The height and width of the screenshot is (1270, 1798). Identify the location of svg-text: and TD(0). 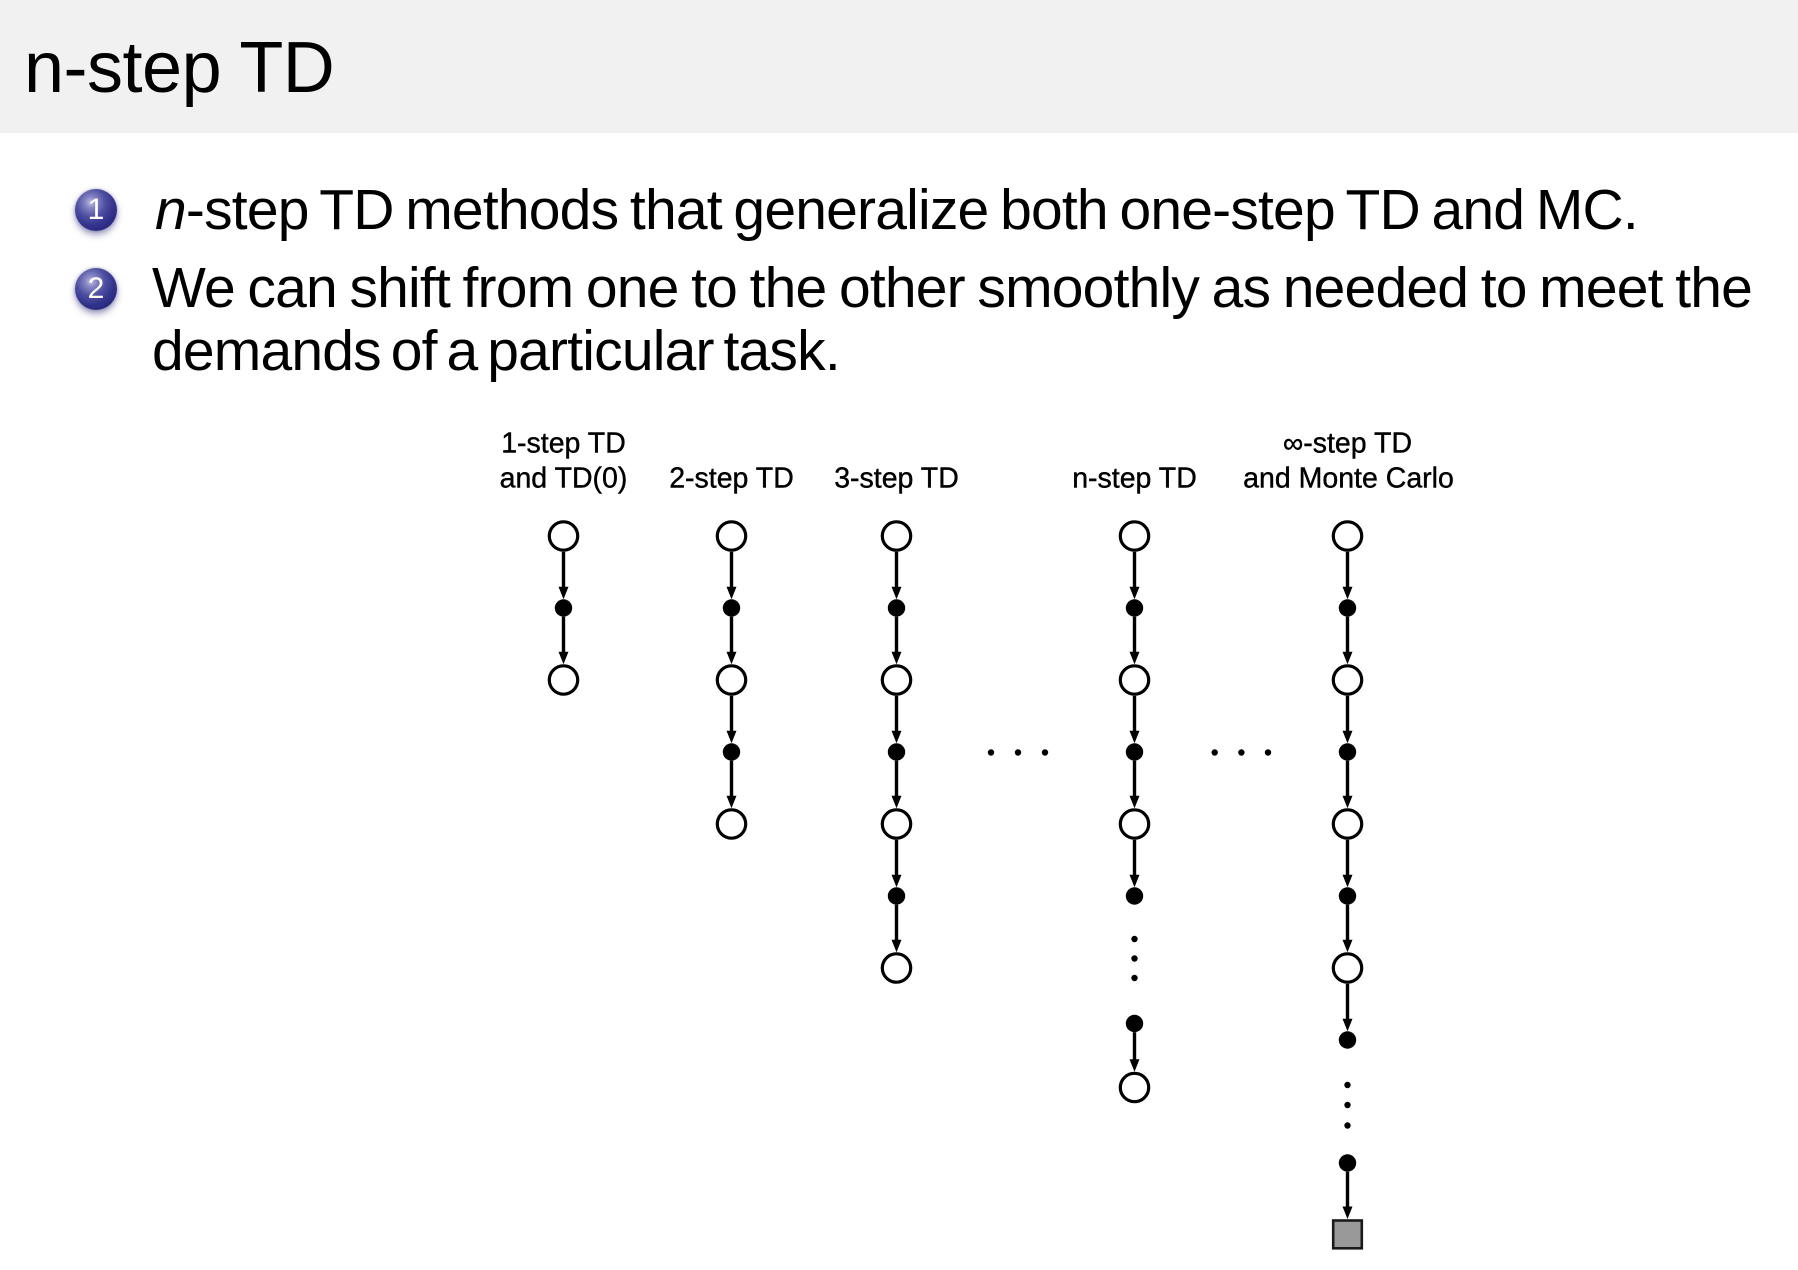
(564, 479).